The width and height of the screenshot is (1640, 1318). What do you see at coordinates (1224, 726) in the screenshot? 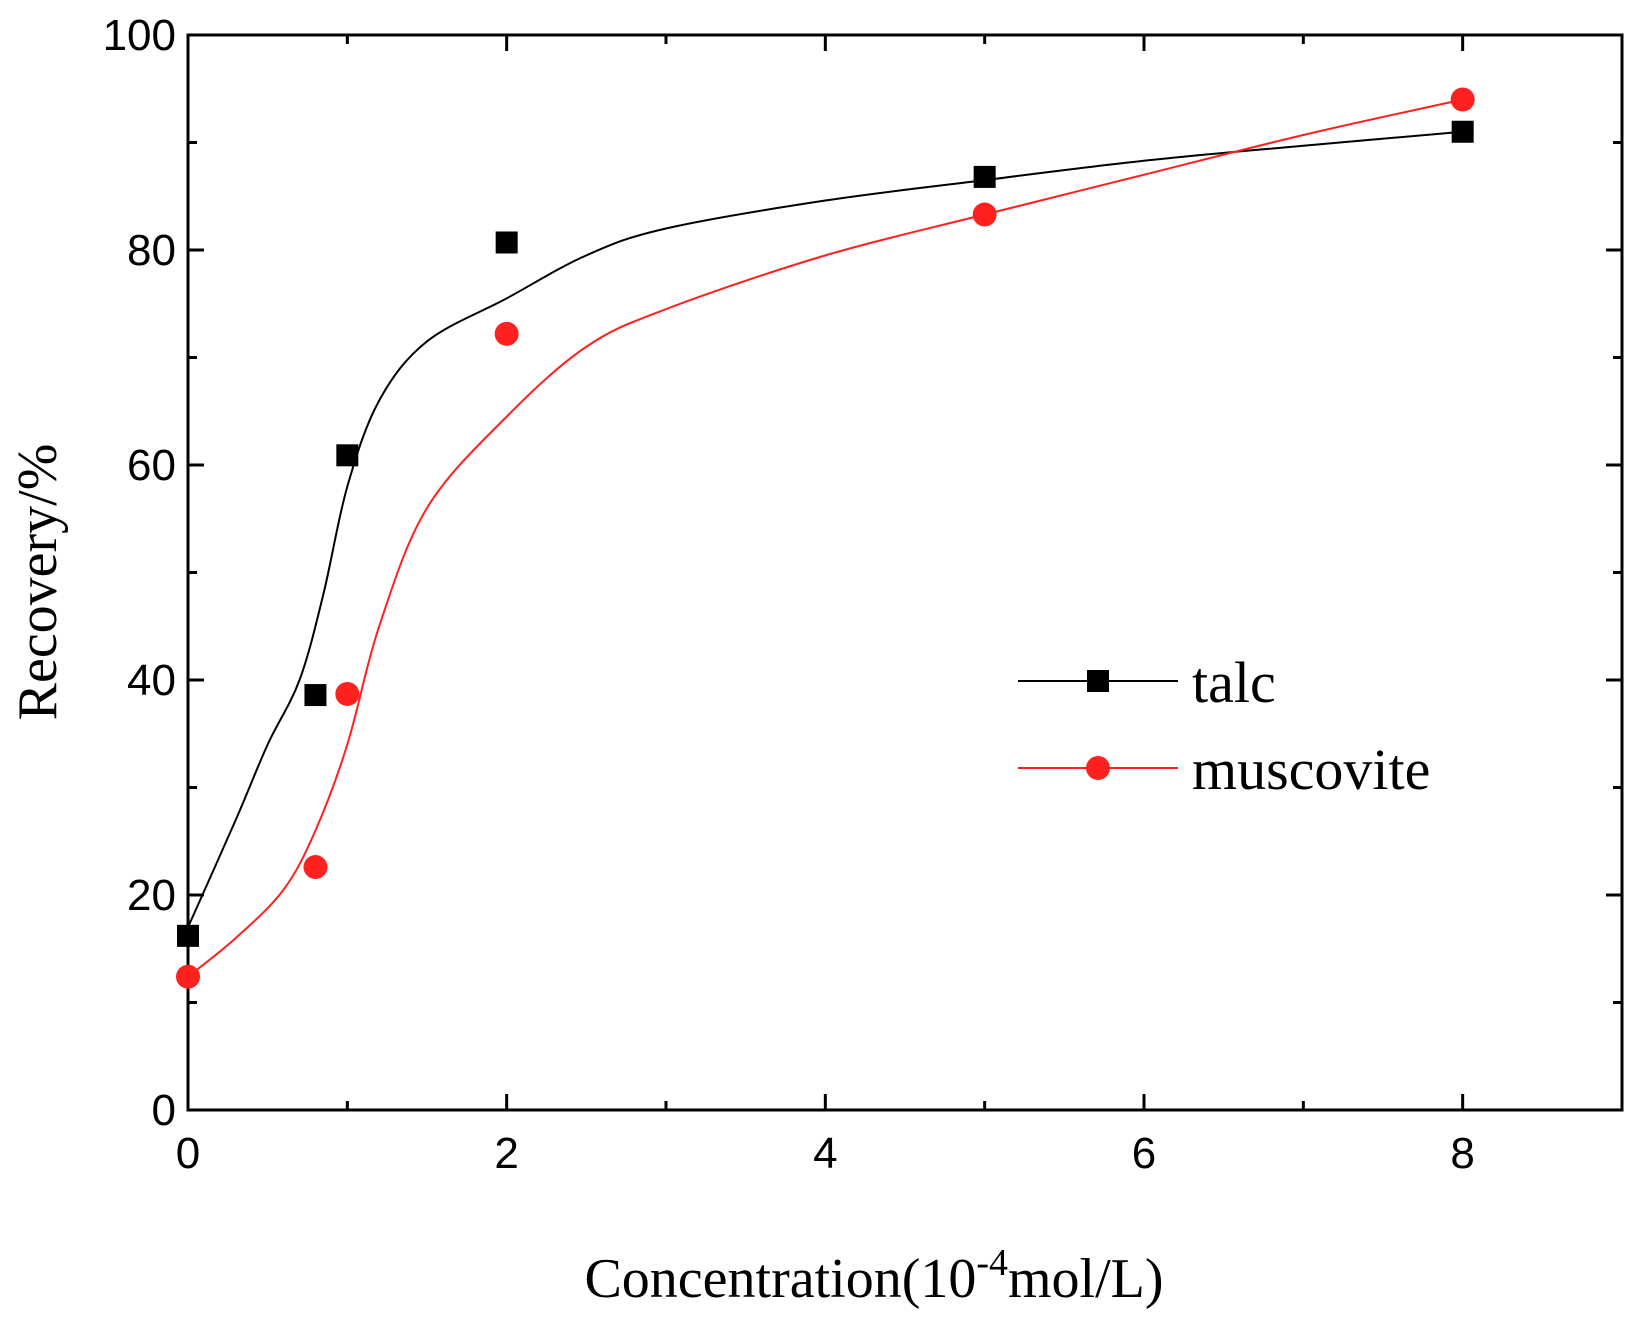
I see `legend: talc muscovite` at bounding box center [1224, 726].